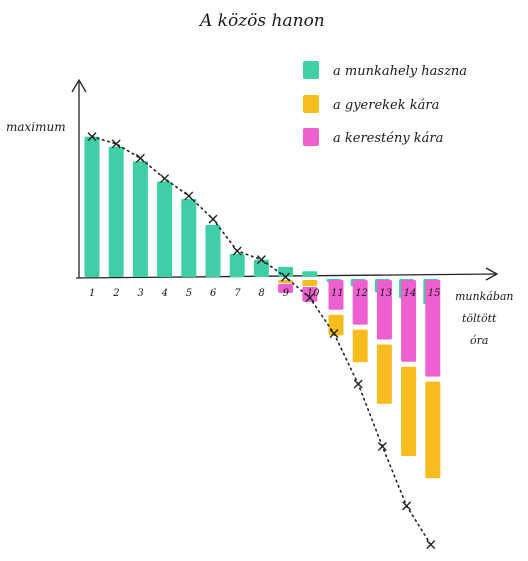 Image resolution: width=528 pixels, height=561 pixels. Describe the element at coordinates (410, 293) in the screenshot. I see `x-tick-label-14: 14` at that location.